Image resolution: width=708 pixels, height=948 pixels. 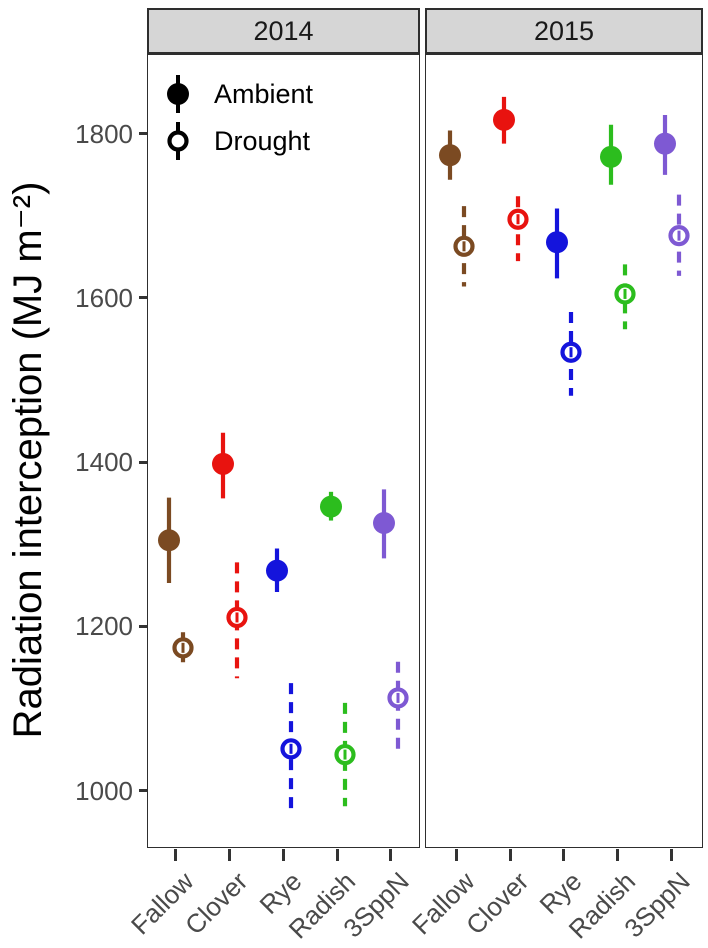 What do you see at coordinates (450, 155) in the screenshot?
I see `point-2015-fallow-ambient` at bounding box center [450, 155].